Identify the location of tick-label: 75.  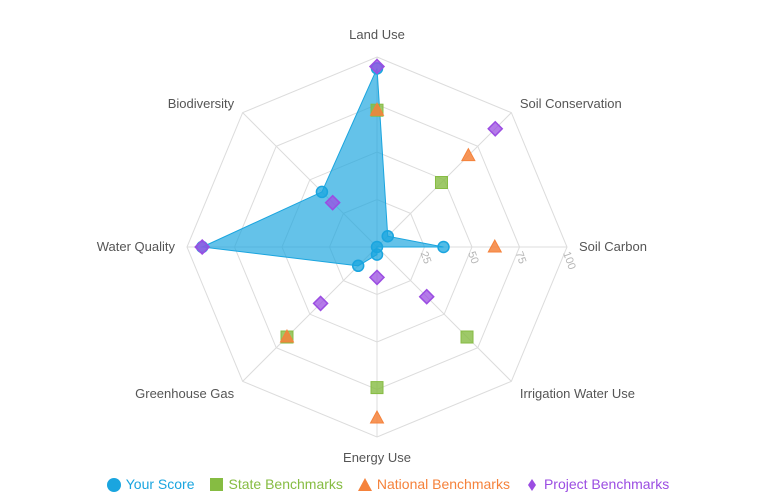
(520, 258).